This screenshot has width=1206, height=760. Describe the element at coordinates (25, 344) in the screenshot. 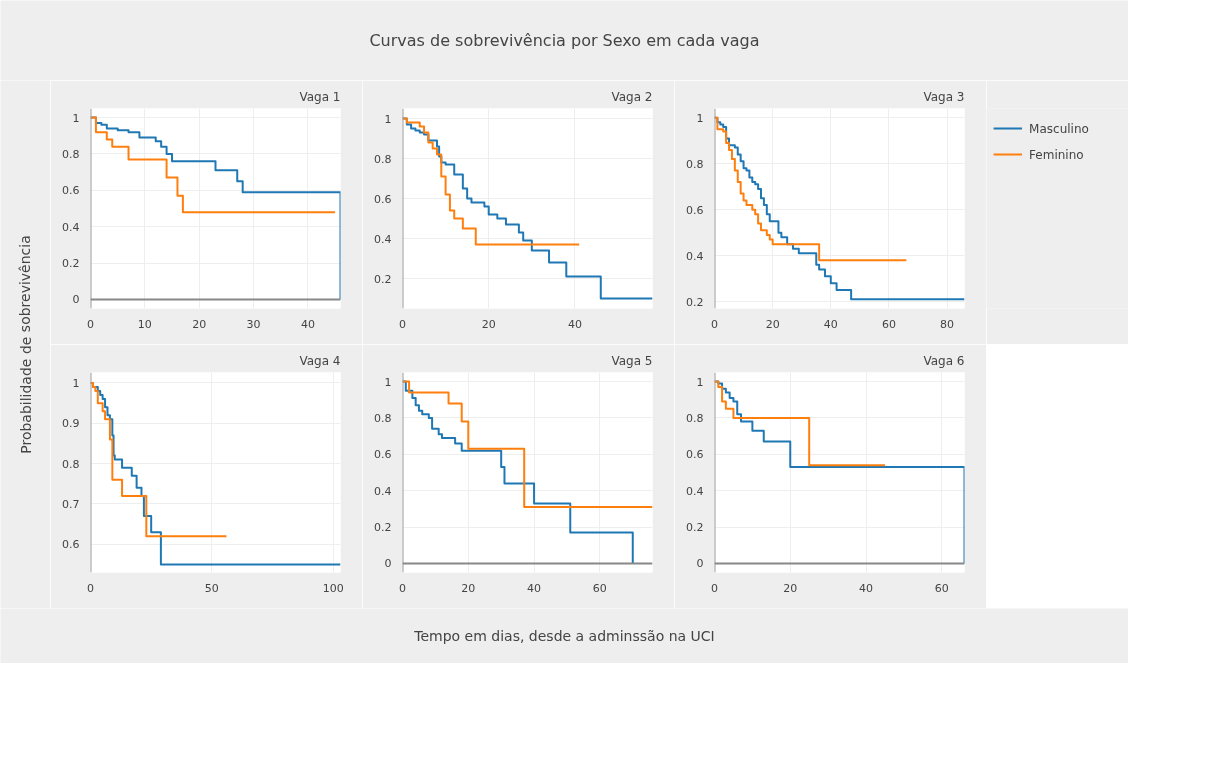

I see `y-axis-title: Probabilidade de sobrevivência` at that location.